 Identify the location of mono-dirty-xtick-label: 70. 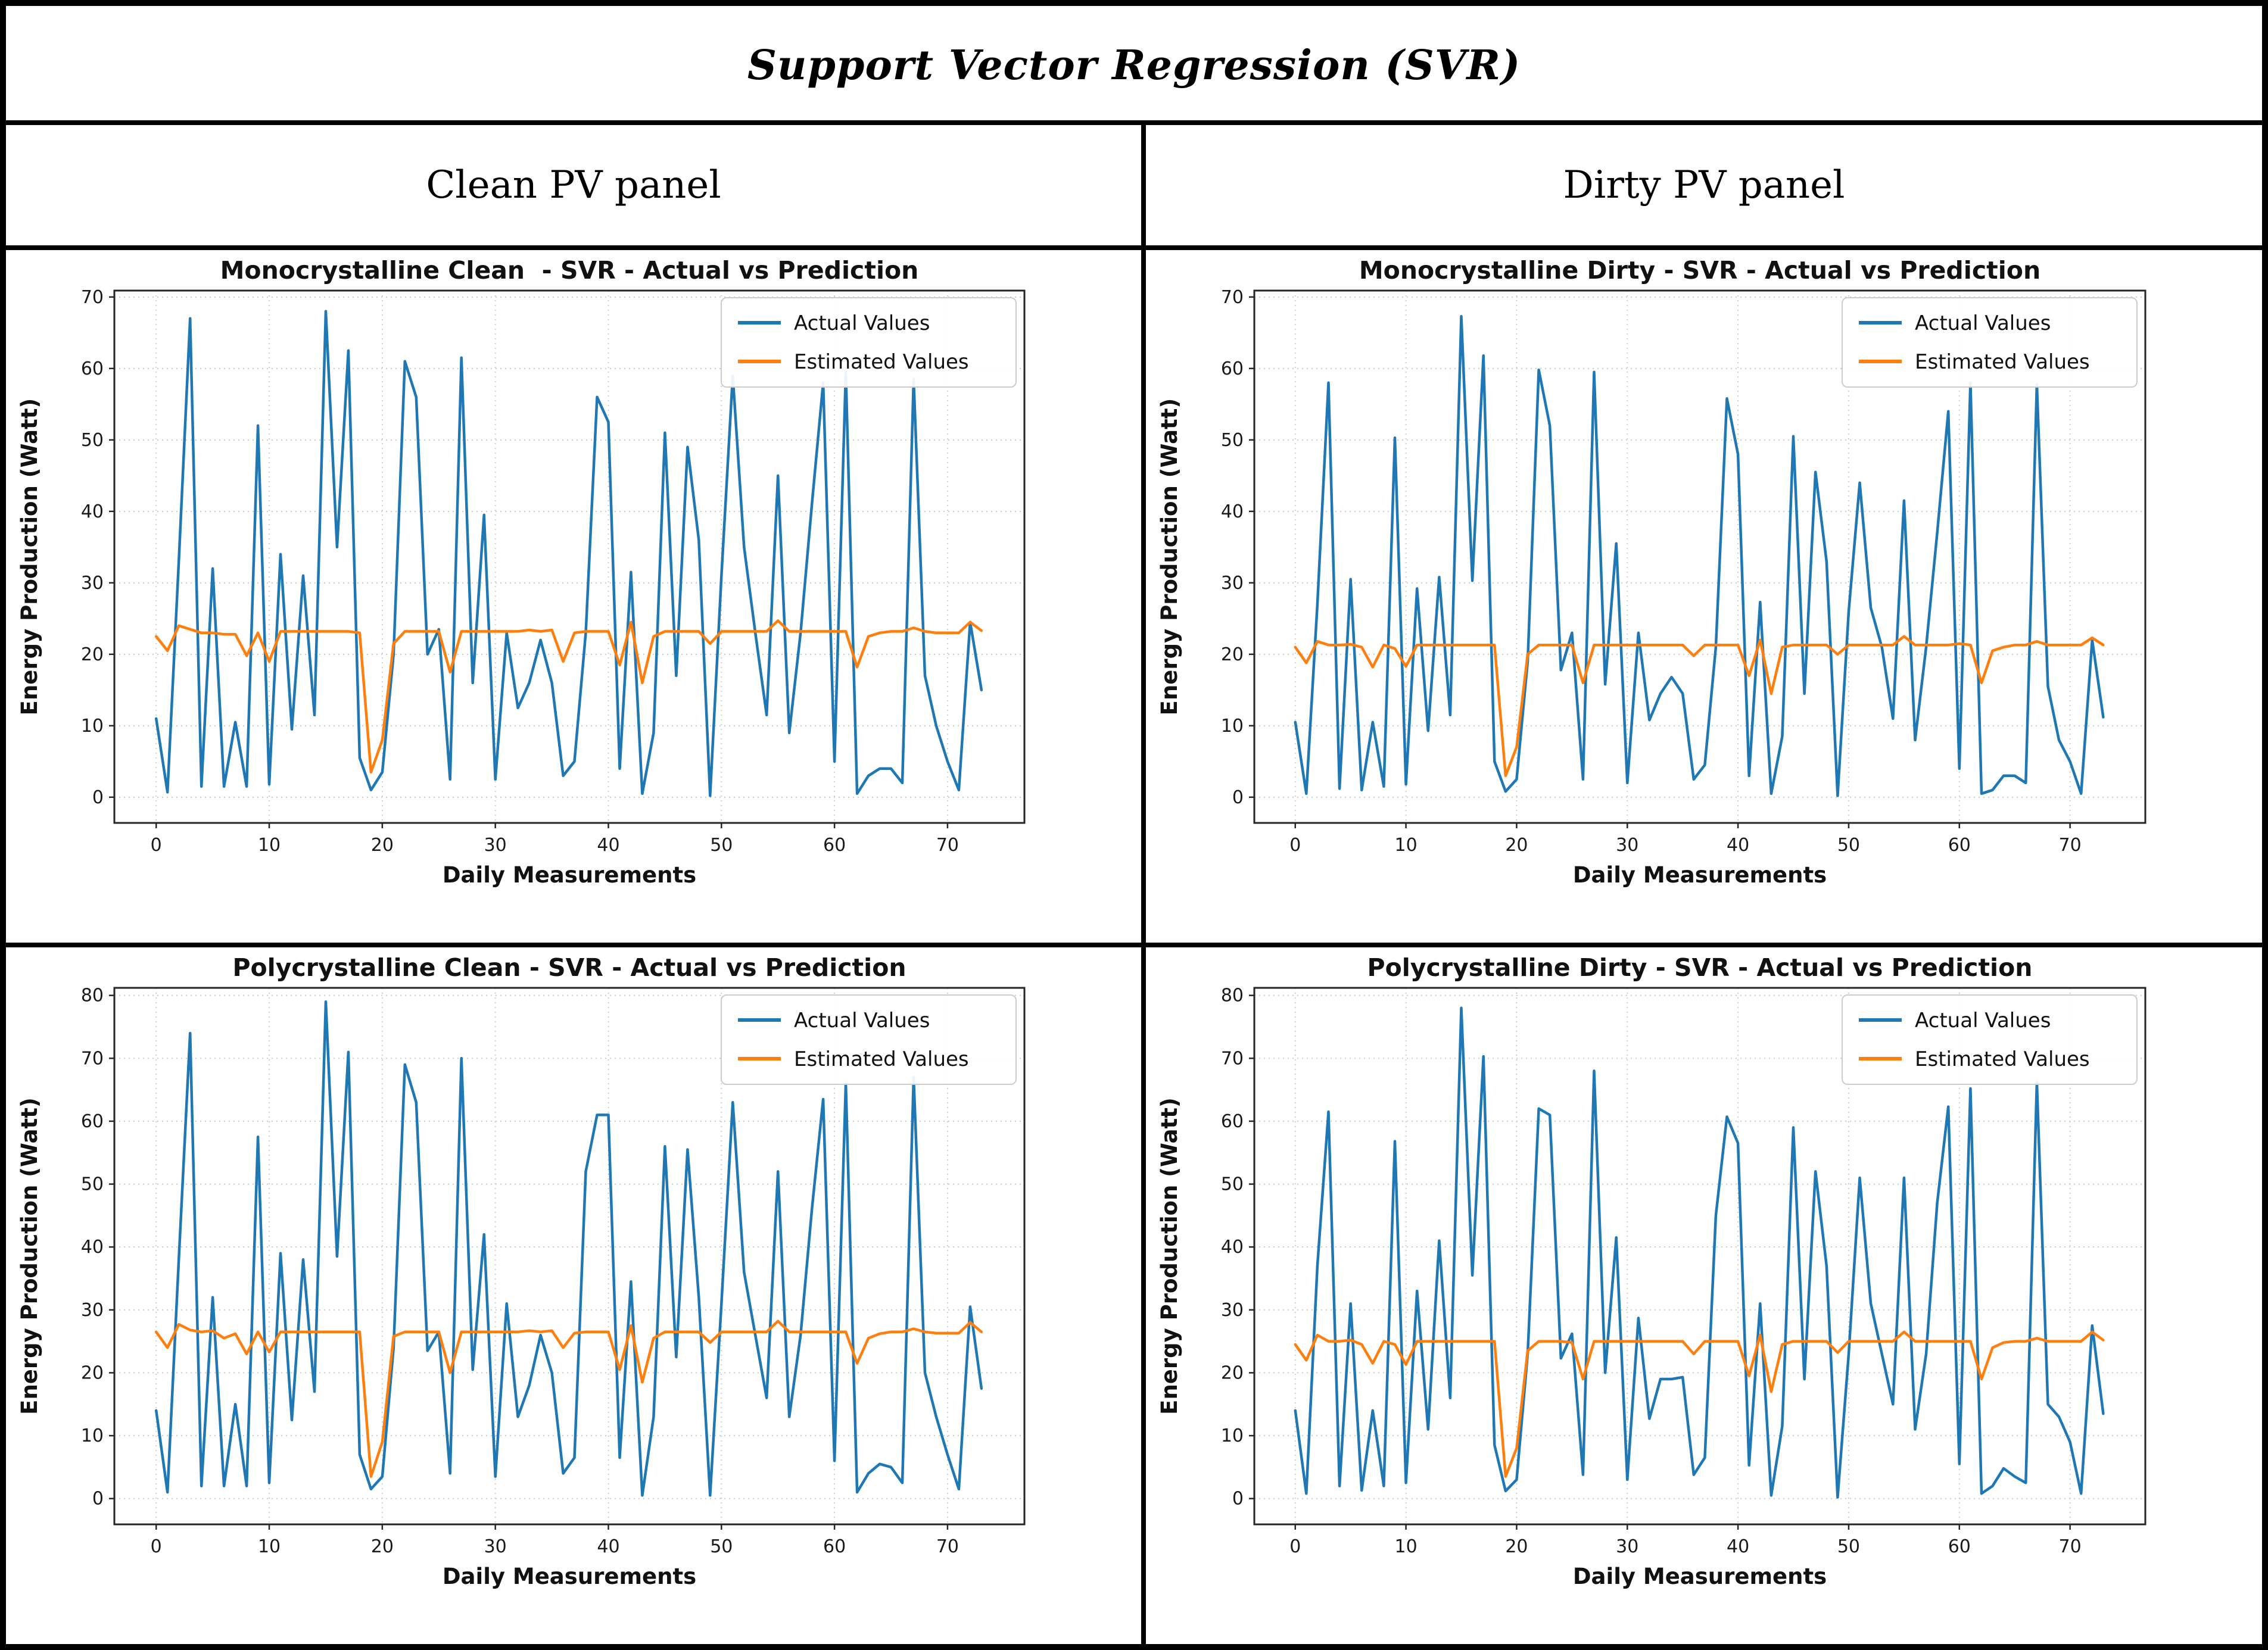
(2070, 846).